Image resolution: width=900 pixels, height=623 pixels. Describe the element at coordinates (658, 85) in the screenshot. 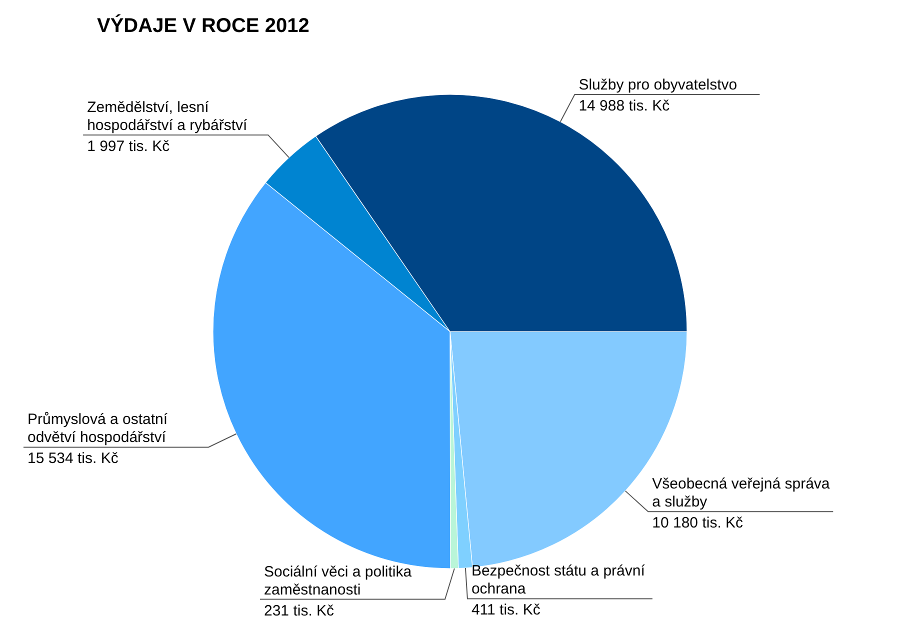

I see `slice-label: Služby pro obyvatelstvo` at that location.